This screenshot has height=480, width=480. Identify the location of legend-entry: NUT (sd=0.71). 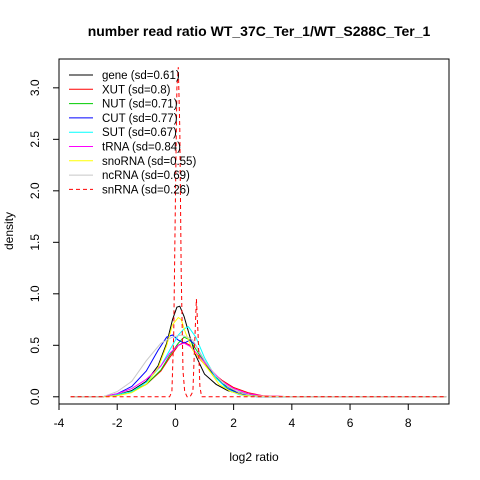
(140, 105).